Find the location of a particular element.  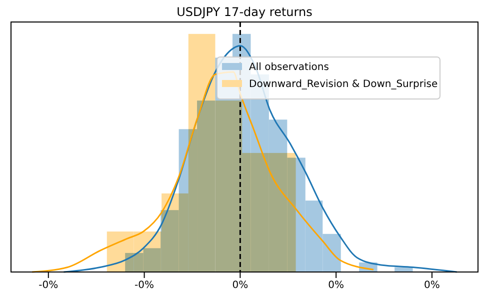

chart-title: USDJPY 17-day returns is located at coordinates (244, 12).